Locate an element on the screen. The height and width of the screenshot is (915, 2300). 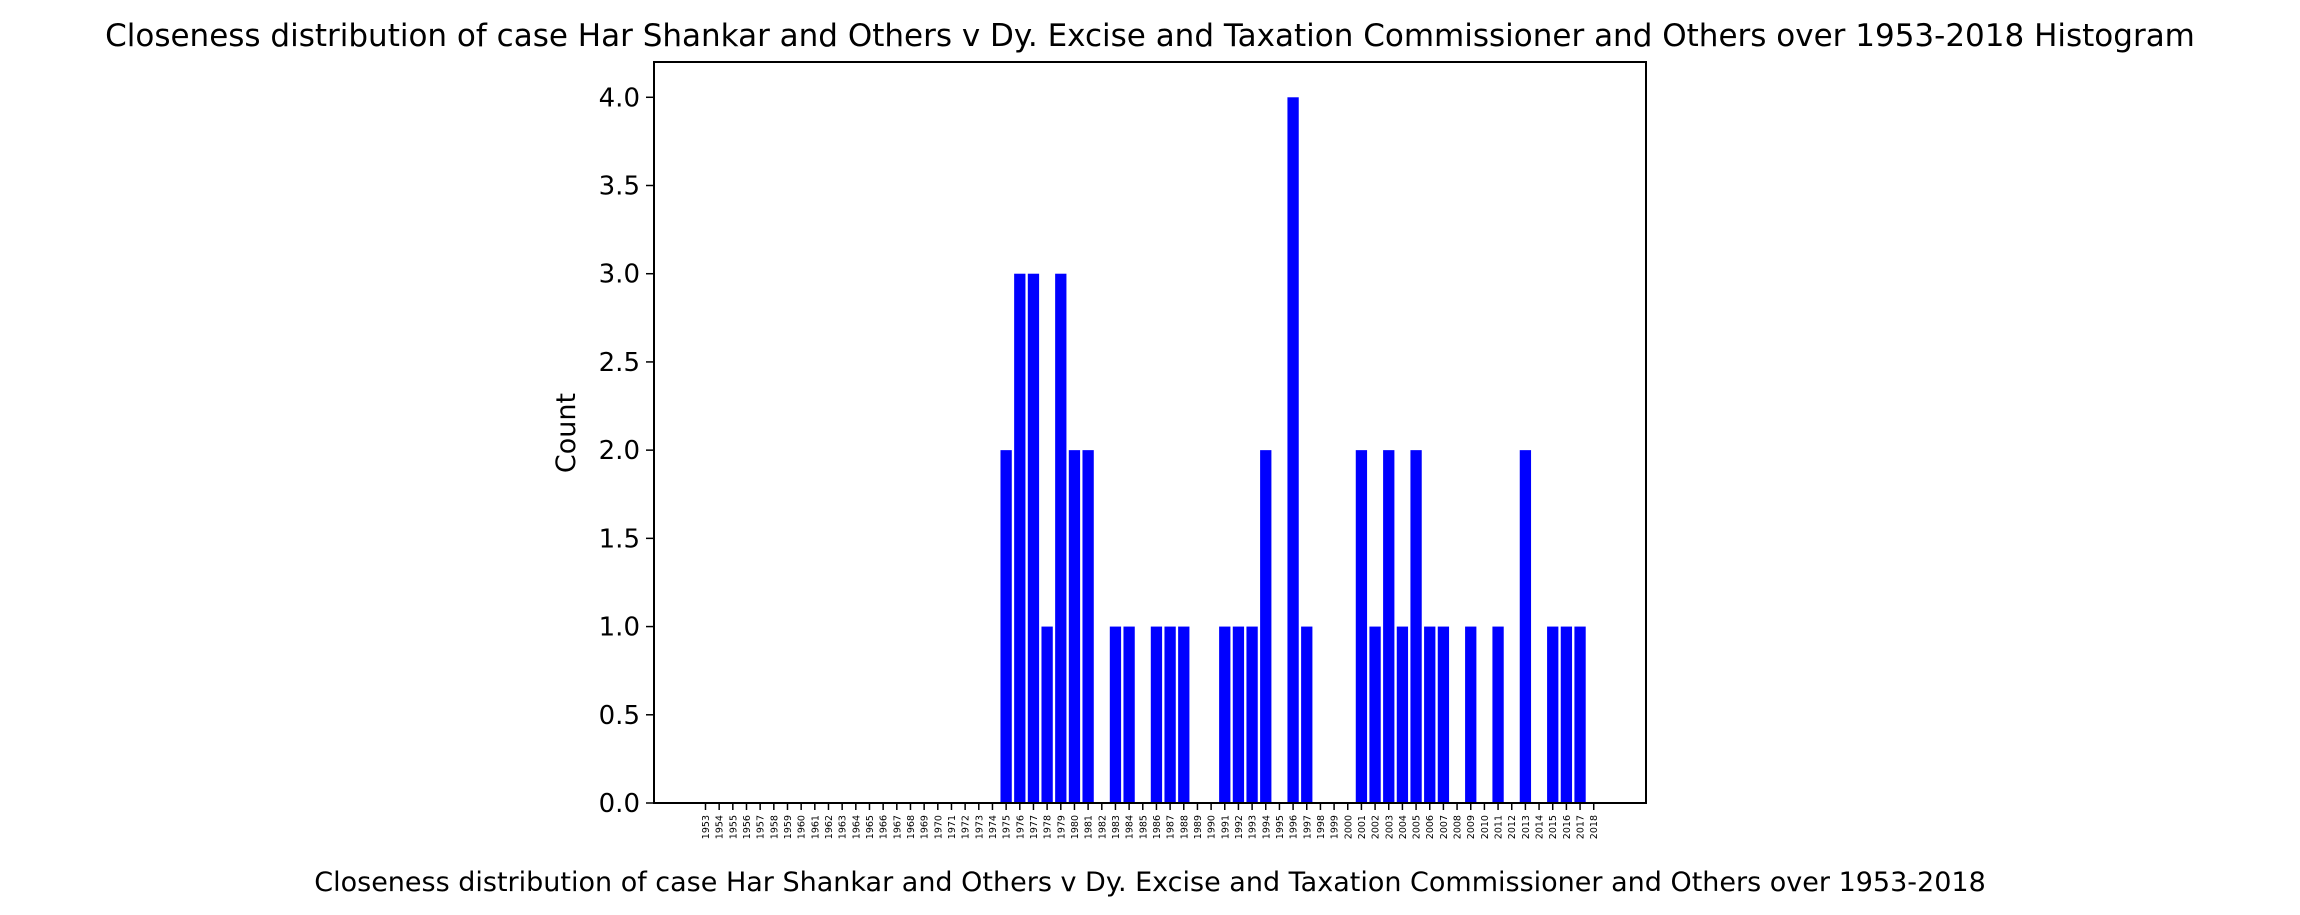
x-tick-label-2010: 2010 is located at coordinates (1485, 827).